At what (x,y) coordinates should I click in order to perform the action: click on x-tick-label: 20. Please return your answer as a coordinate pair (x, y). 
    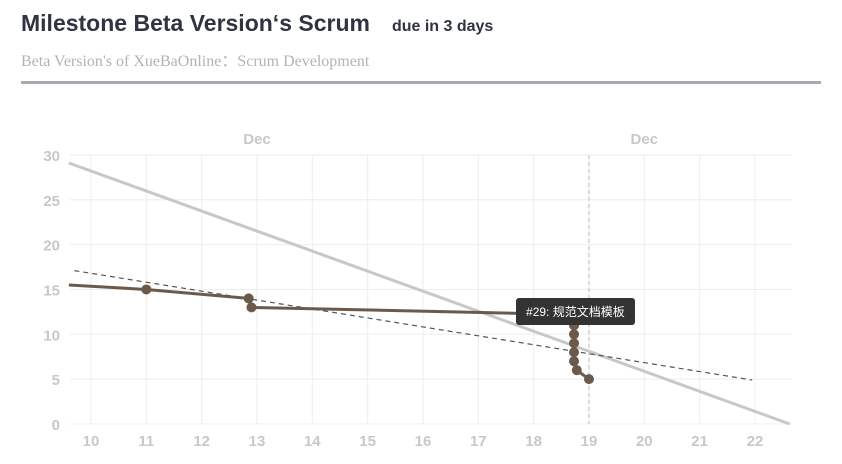
    Looking at the image, I should click on (644, 441).